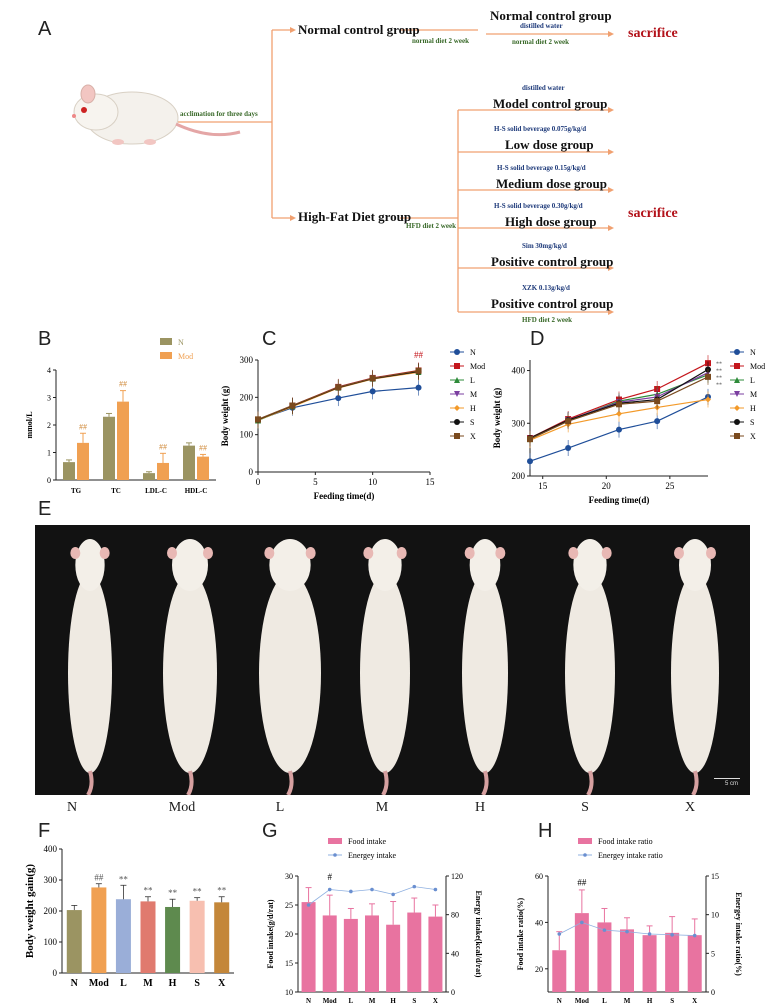 The image size is (778, 1003). What do you see at coordinates (190, 783) in the screenshot?
I see `rat-tail-mod` at bounding box center [190, 783].